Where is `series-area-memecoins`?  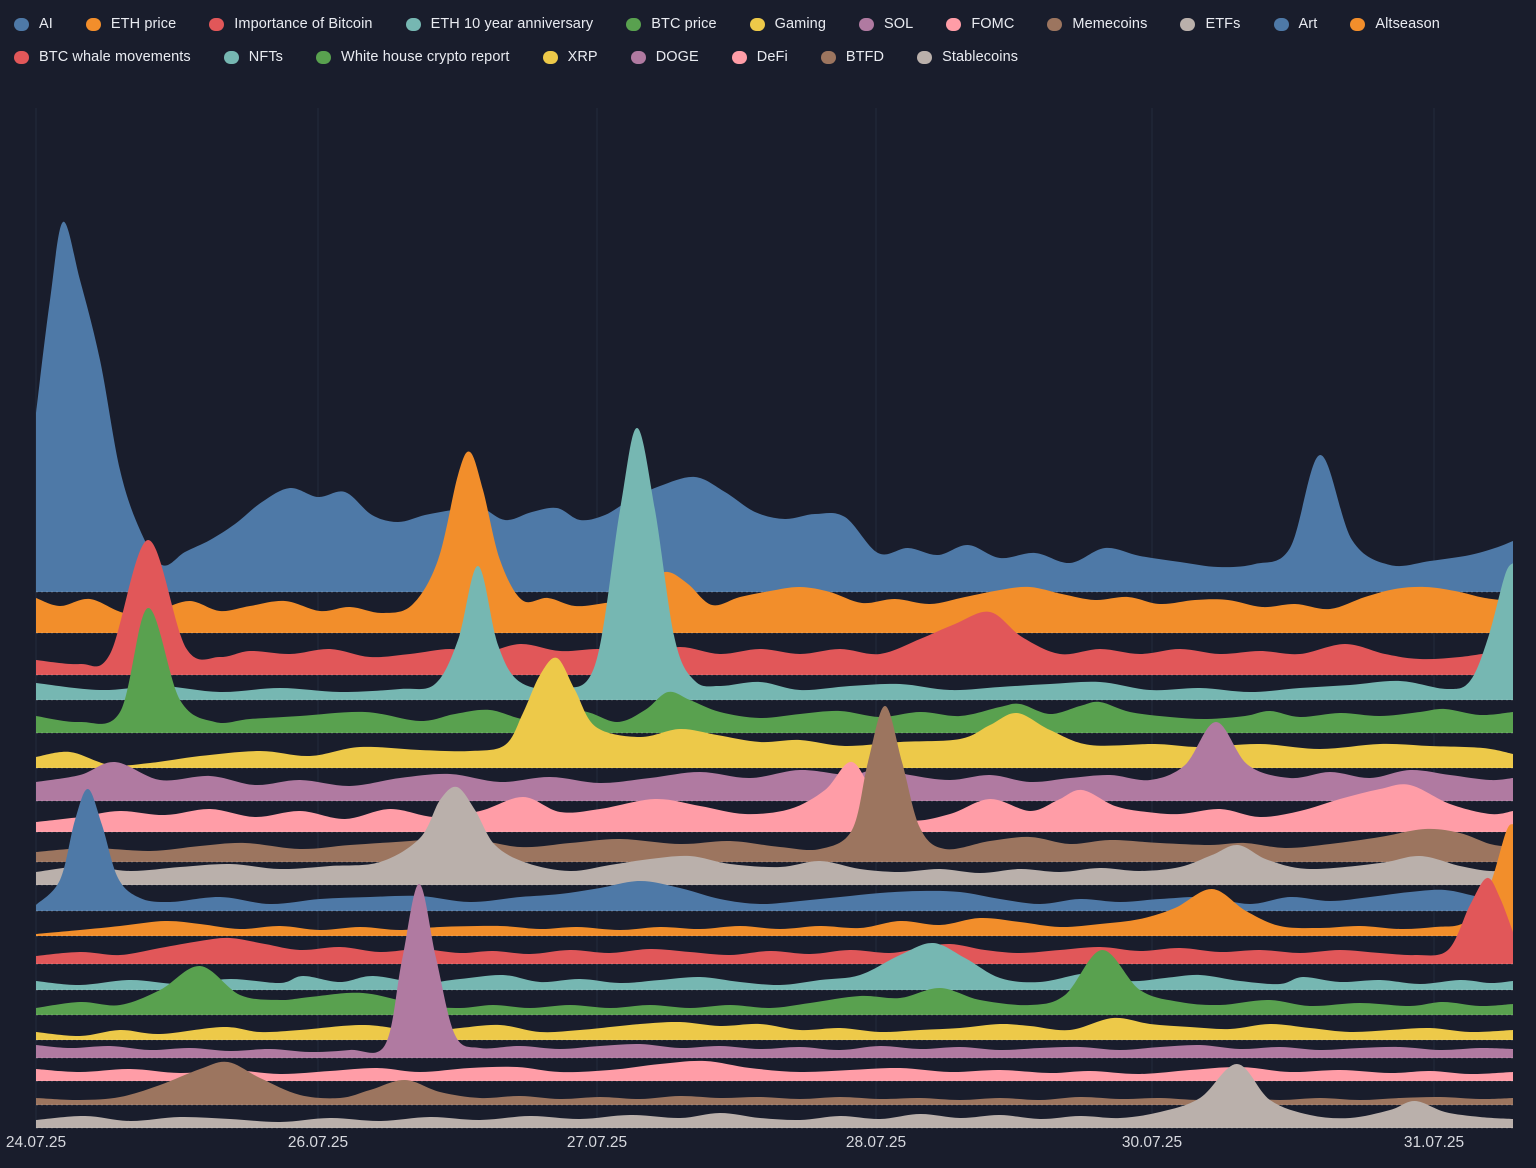
series-area-memecoins is located at coordinates (774, 784).